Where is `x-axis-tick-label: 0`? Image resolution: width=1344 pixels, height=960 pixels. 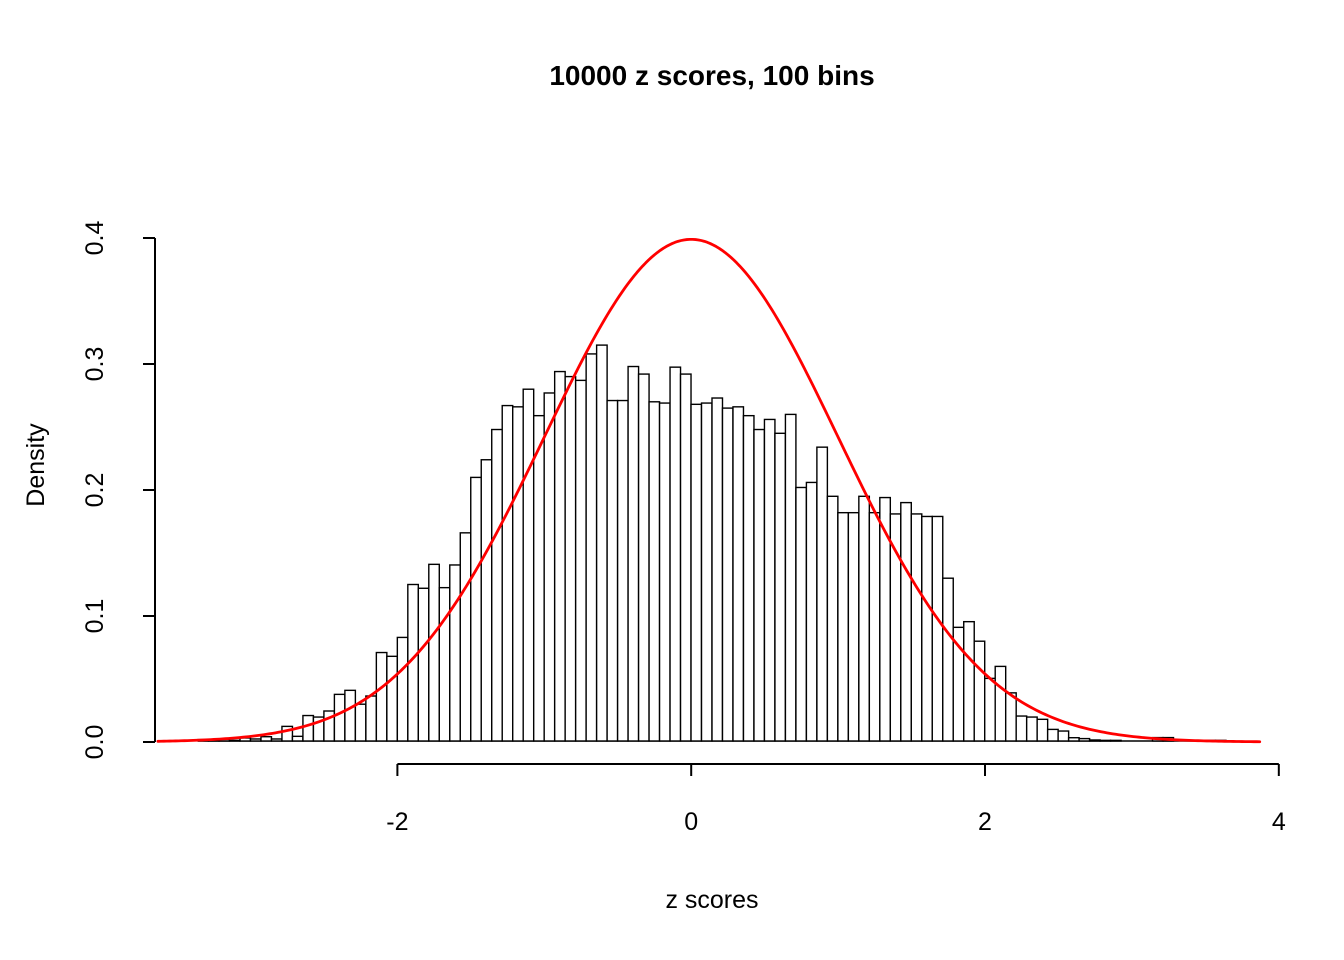
x-axis-tick-label: 0 is located at coordinates (691, 822).